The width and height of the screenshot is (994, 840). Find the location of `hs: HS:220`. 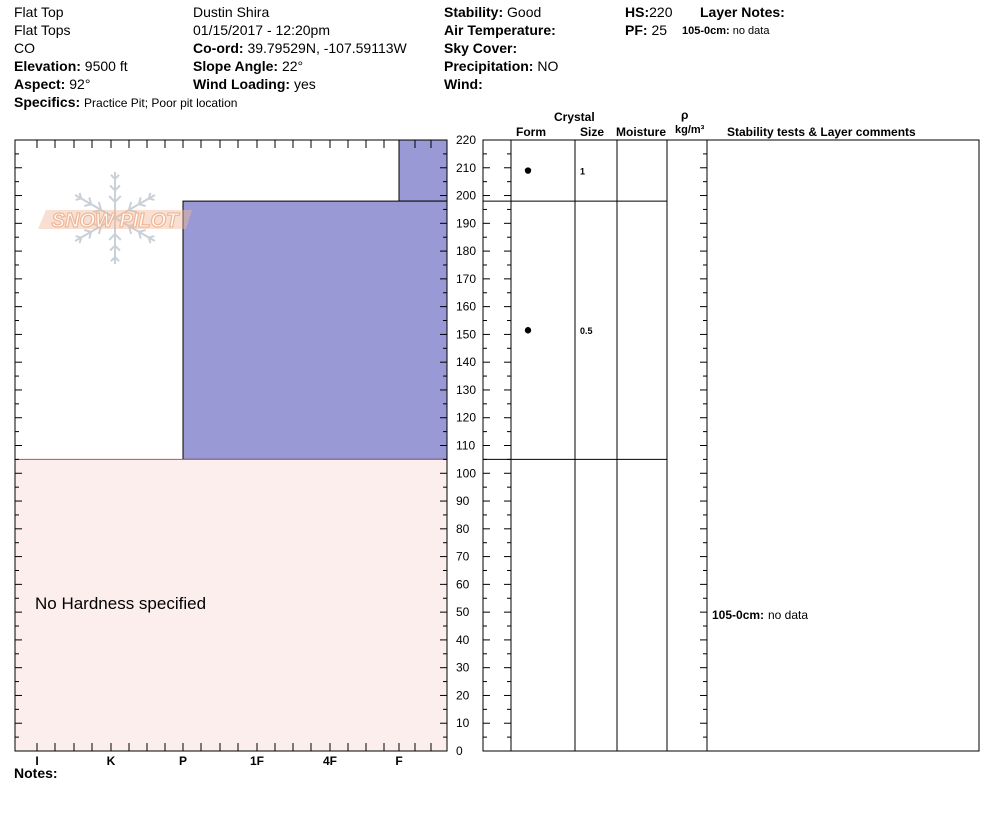

hs: HS:220 is located at coordinates (648, 12).